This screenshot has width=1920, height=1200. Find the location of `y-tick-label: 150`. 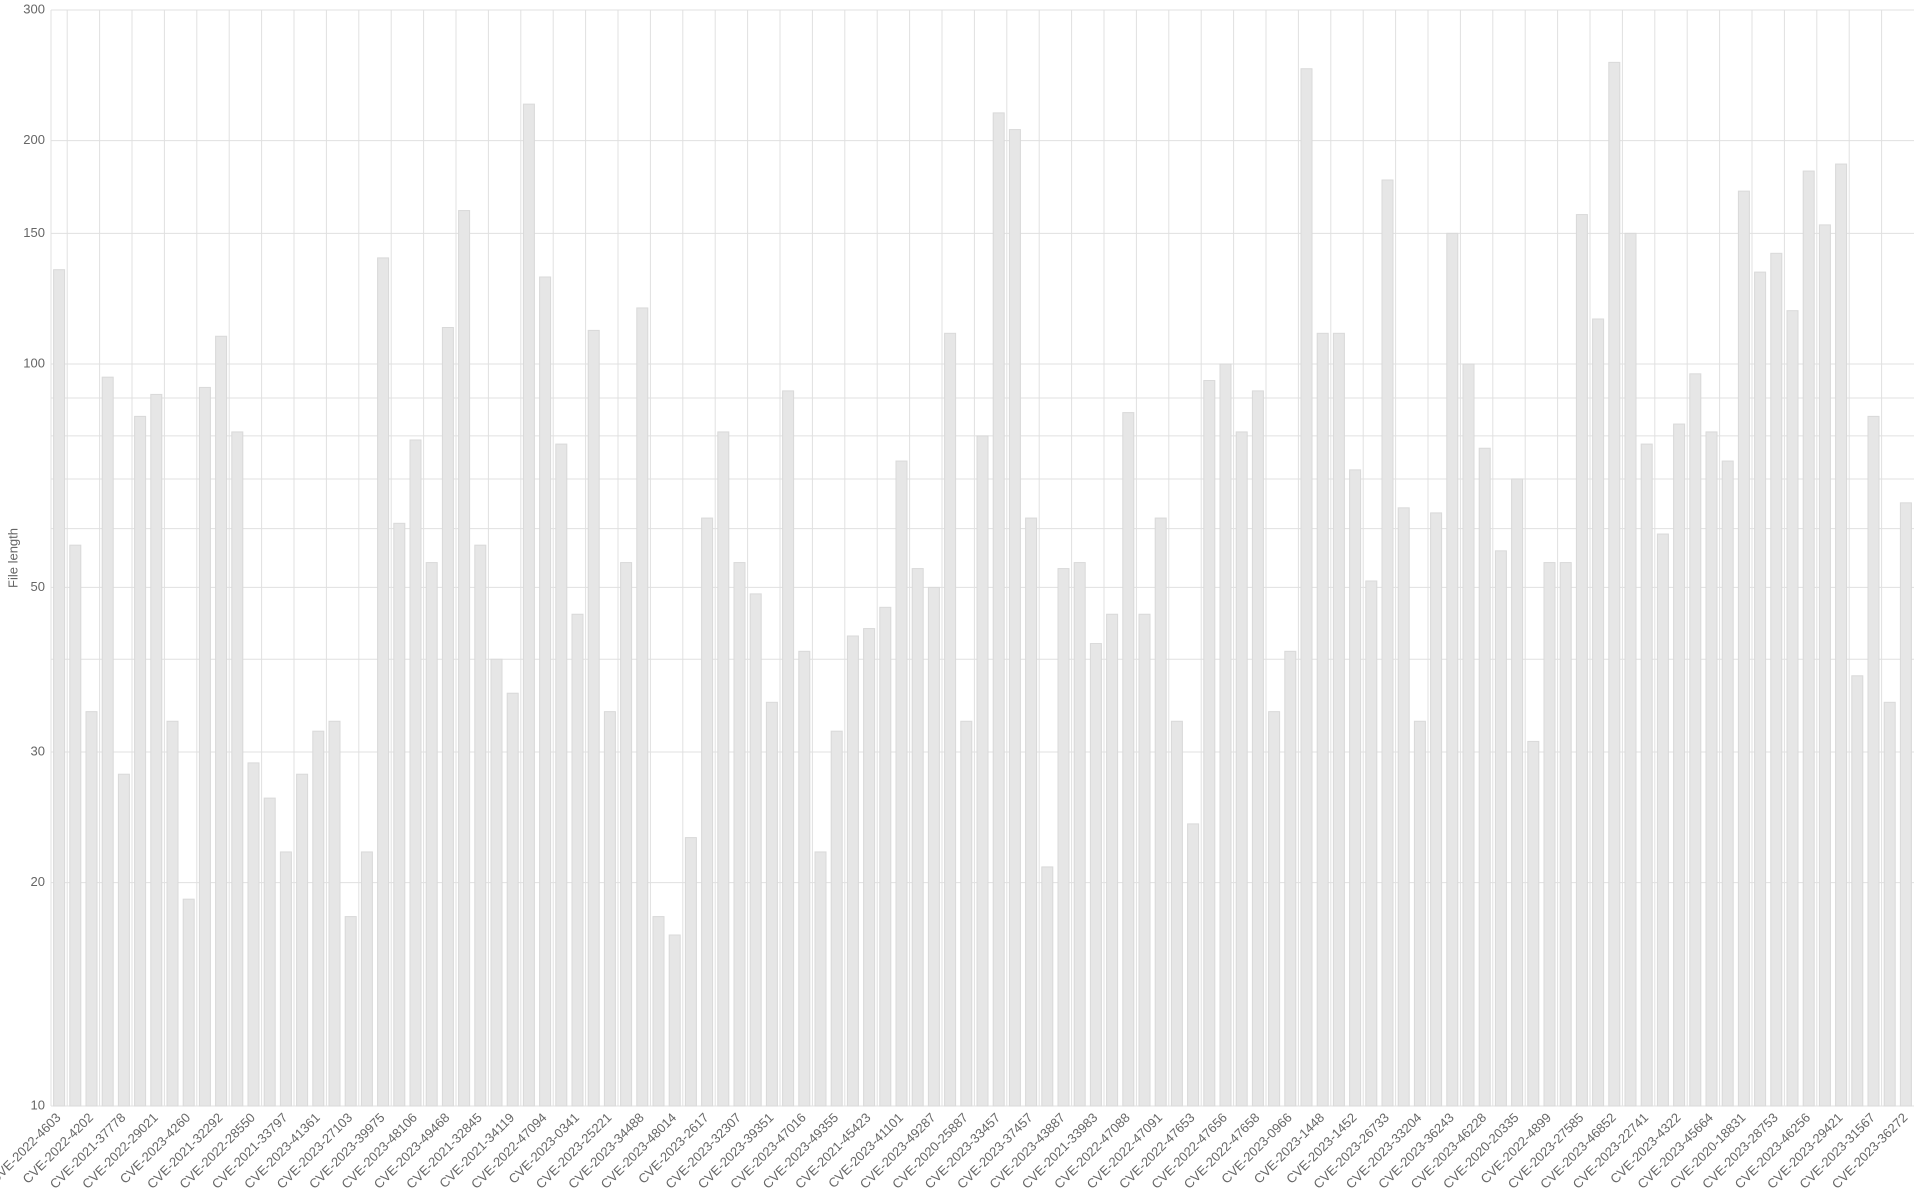

y-tick-label: 150 is located at coordinates (34, 232).